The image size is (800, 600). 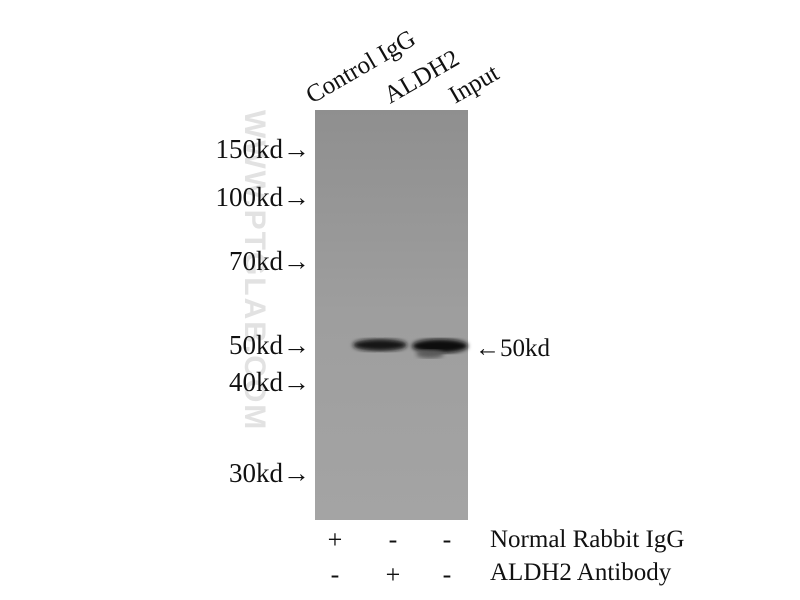 I want to click on marker-label: 150kd→, so click(x=263, y=149).